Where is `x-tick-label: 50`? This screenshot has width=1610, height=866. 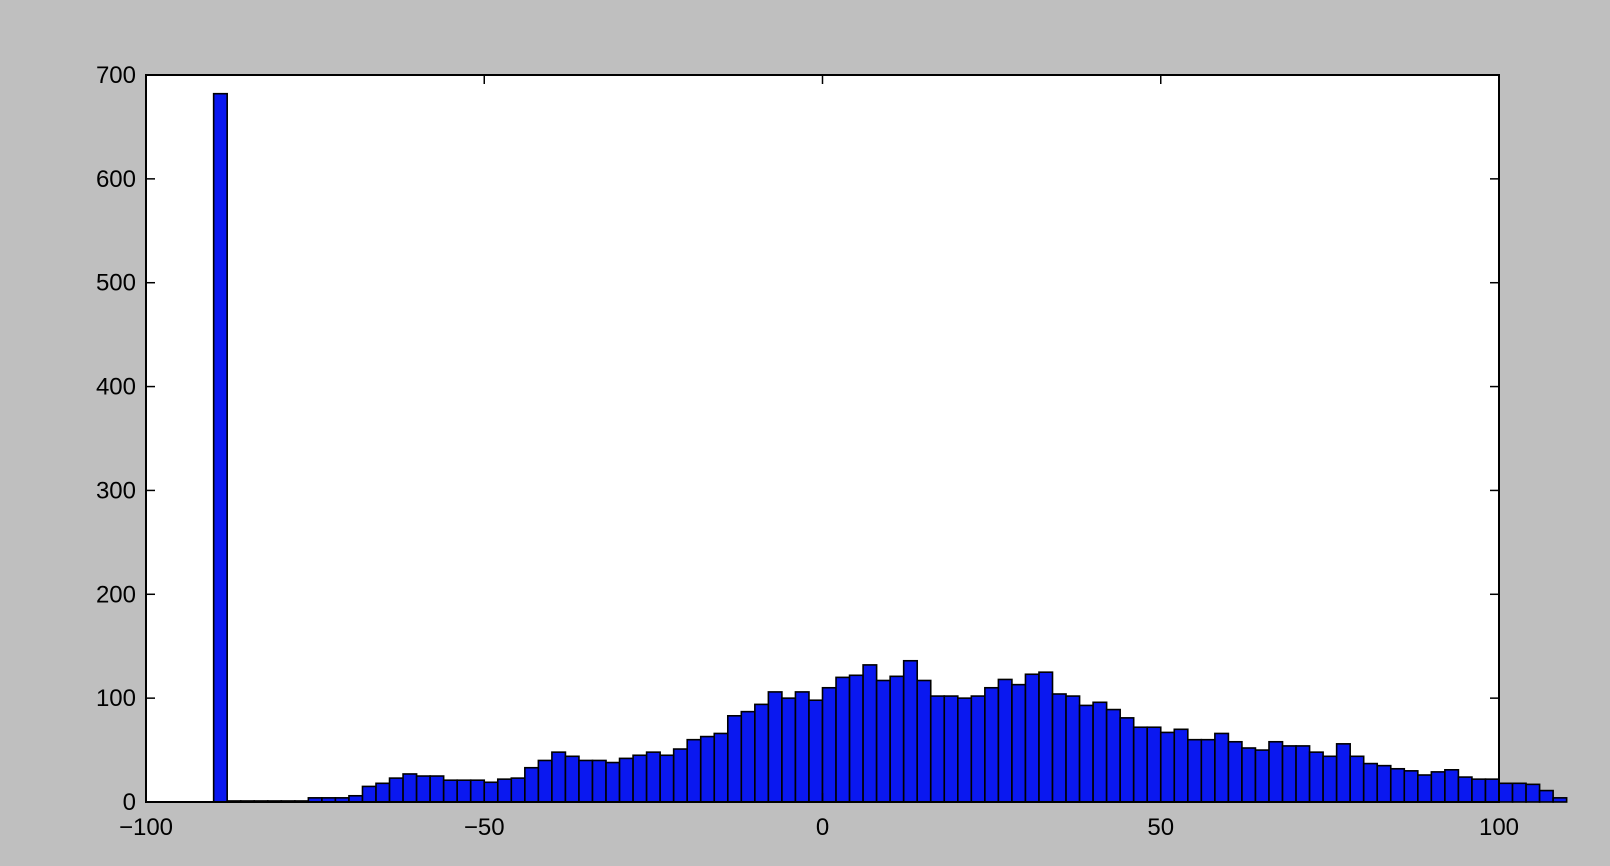
x-tick-label: 50 is located at coordinates (1160, 827).